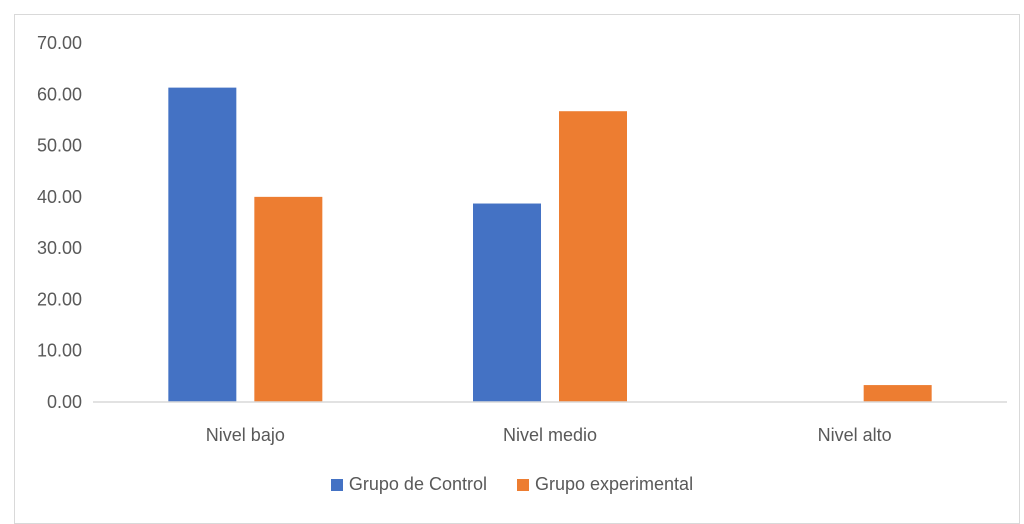 This screenshot has height=524, width=1024. I want to click on y-tick-label: 60.00, so click(59, 94).